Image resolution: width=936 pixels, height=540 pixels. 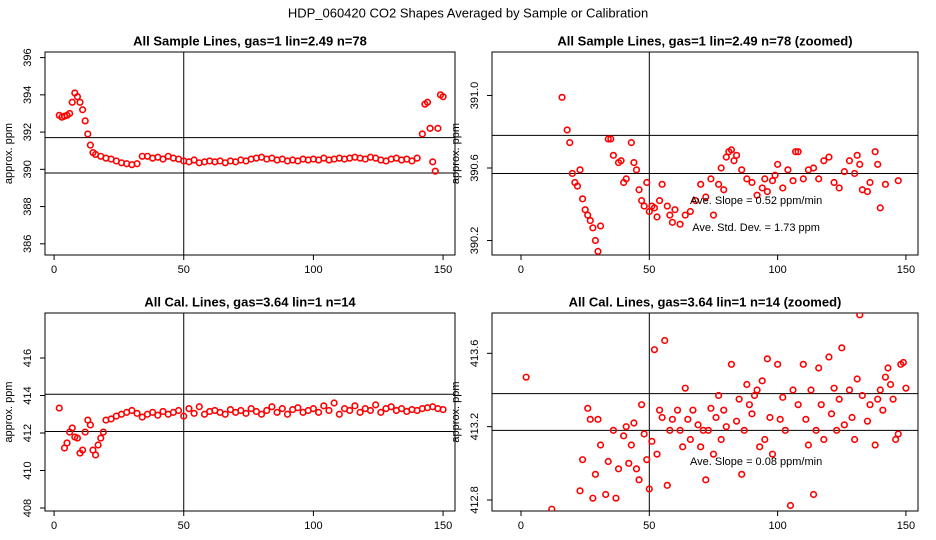 I want to click on y-axis-label: approx. ppm, so click(x=456, y=411).